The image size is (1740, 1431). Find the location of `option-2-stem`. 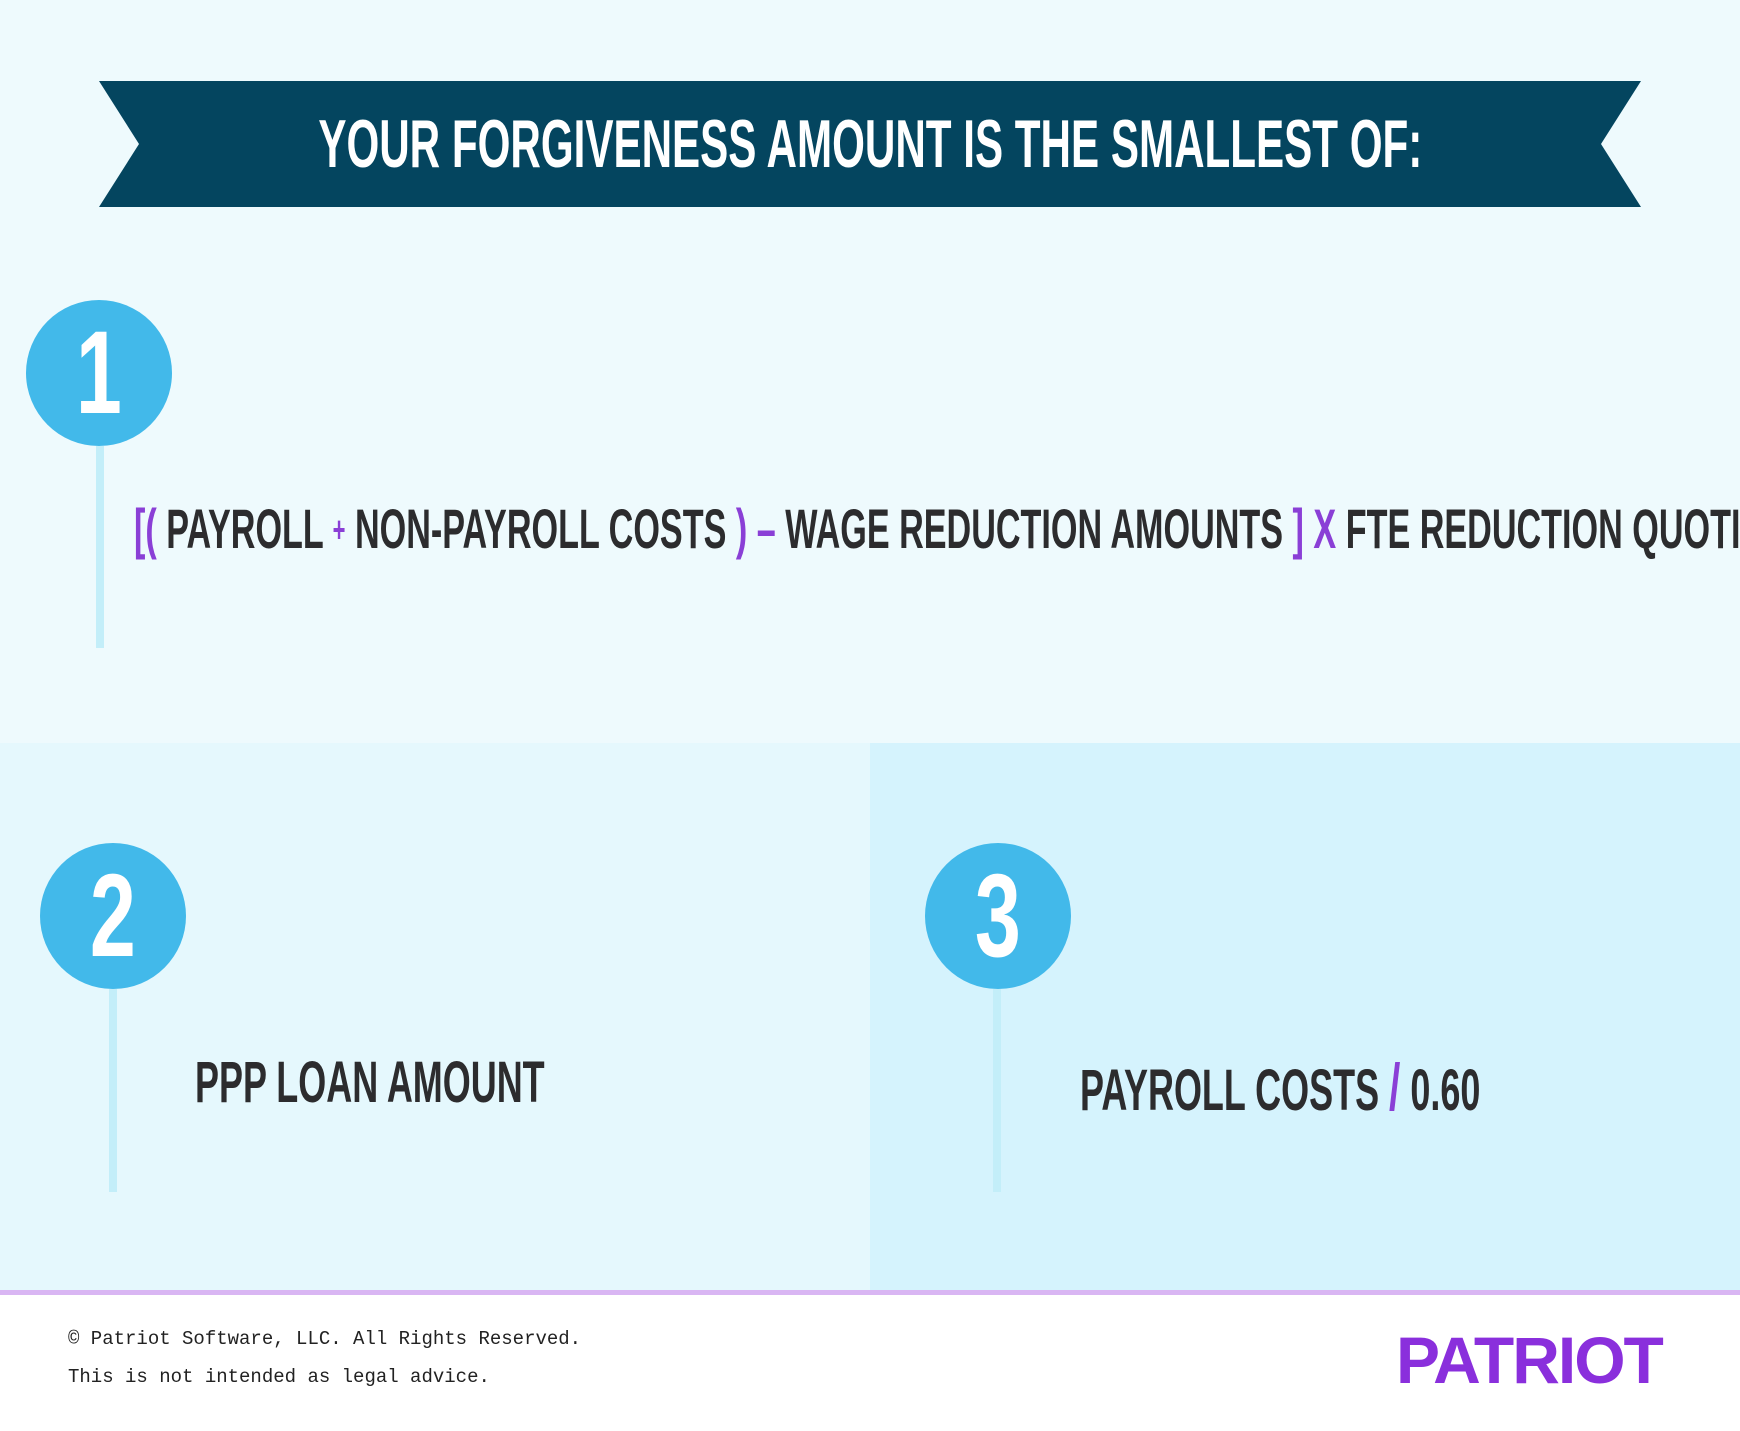

option-2-stem is located at coordinates (113, 1090).